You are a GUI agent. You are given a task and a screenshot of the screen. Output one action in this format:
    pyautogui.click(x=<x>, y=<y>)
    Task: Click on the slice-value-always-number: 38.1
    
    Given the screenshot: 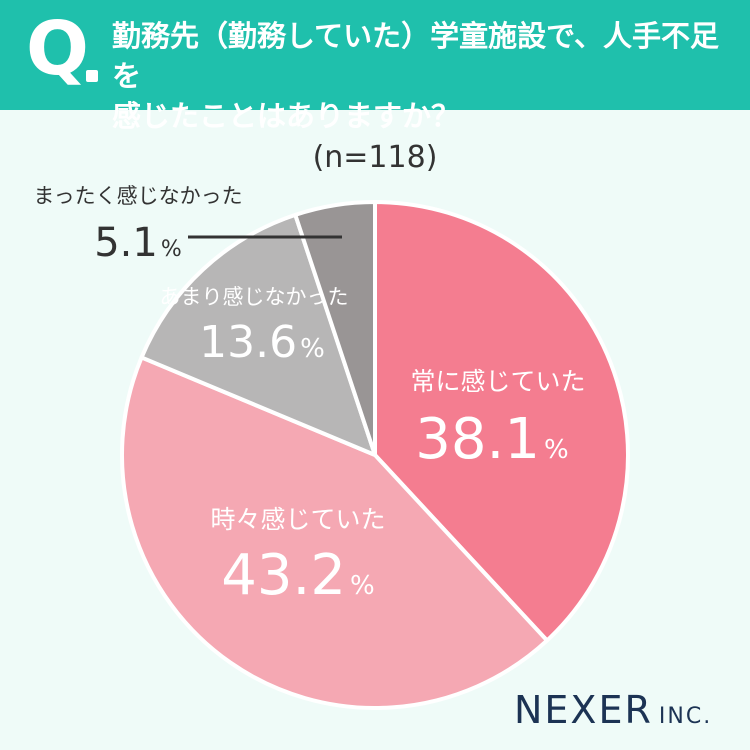 What is the action you would take?
    pyautogui.click(x=477, y=439)
    